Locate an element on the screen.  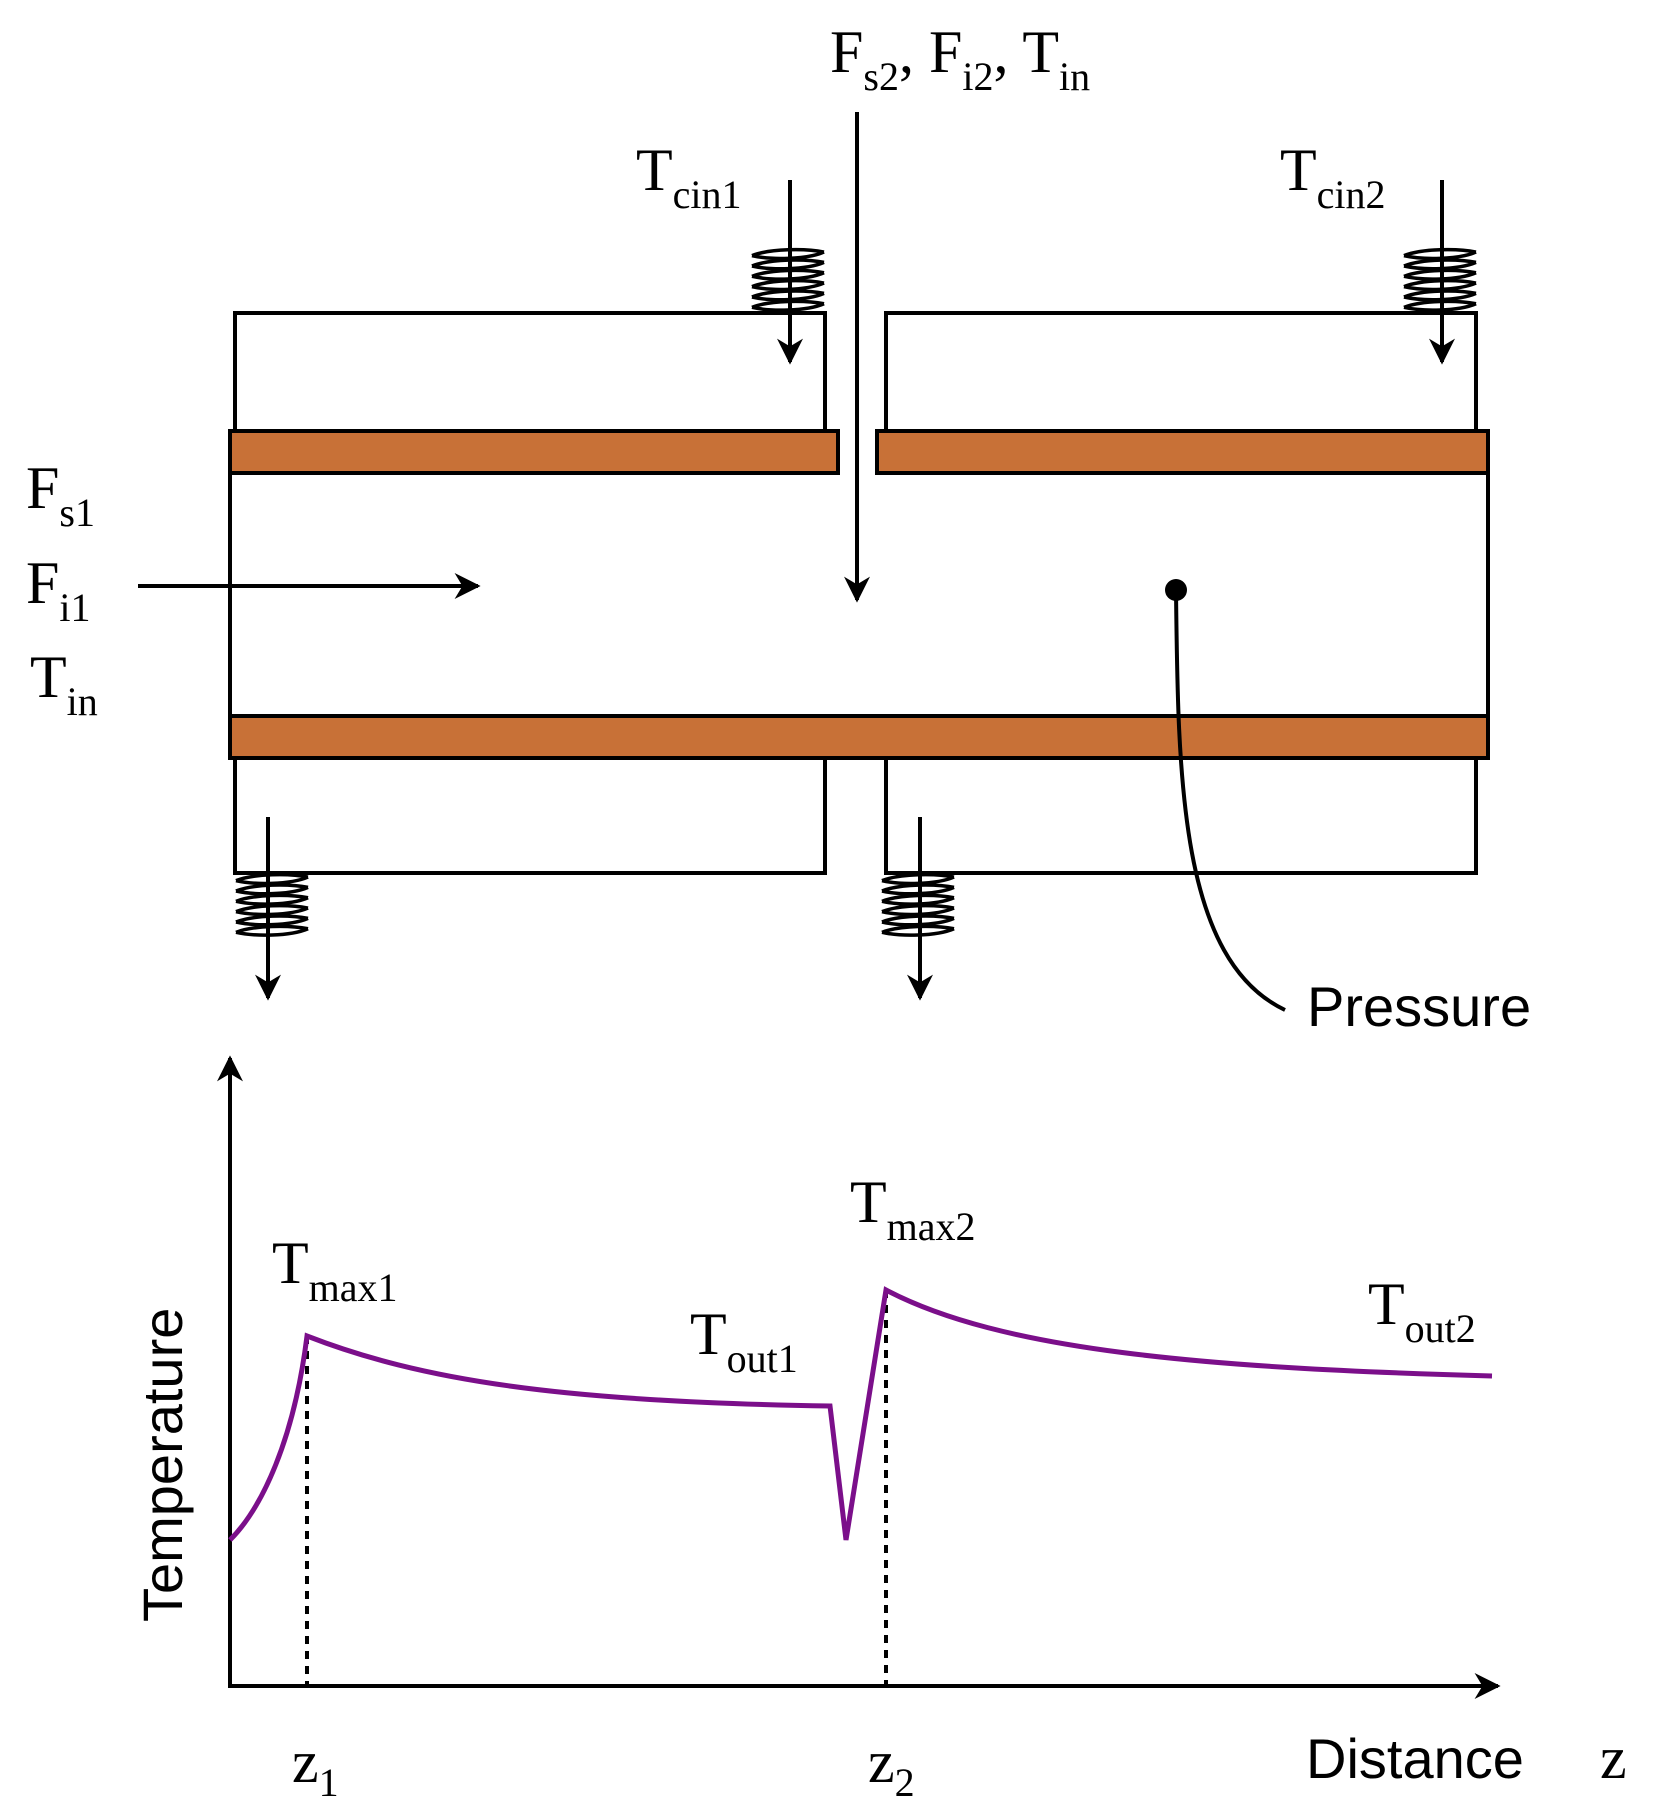
tout1-label: Tout1 is located at coordinates (744, 1341).